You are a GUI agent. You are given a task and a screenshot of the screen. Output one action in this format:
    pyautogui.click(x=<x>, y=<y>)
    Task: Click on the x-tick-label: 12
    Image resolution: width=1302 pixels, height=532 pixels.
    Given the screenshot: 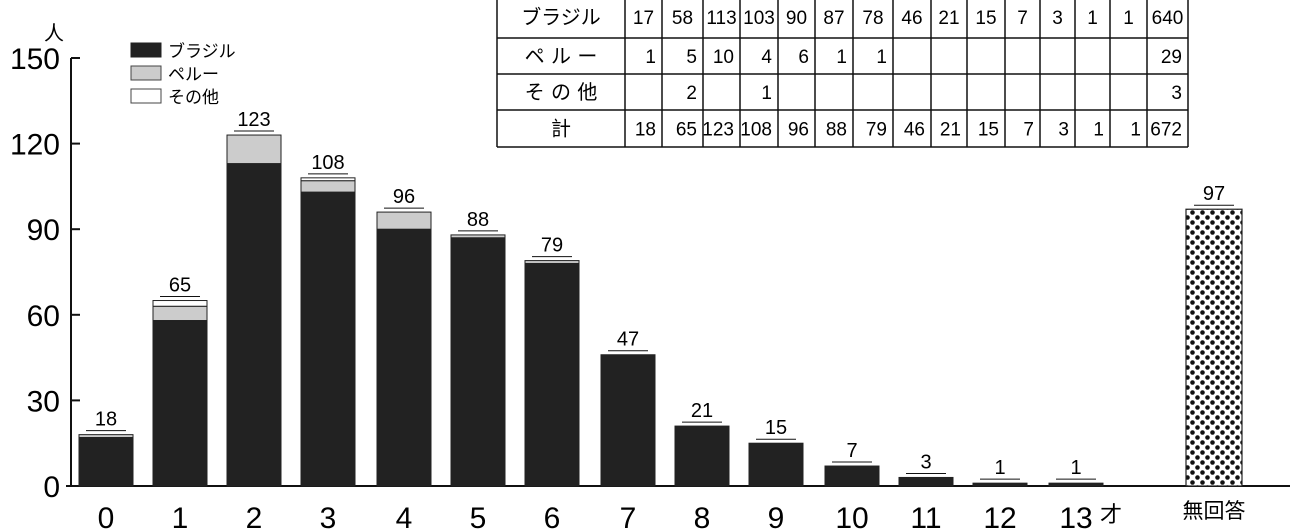 What is the action you would take?
    pyautogui.click(x=999, y=517)
    